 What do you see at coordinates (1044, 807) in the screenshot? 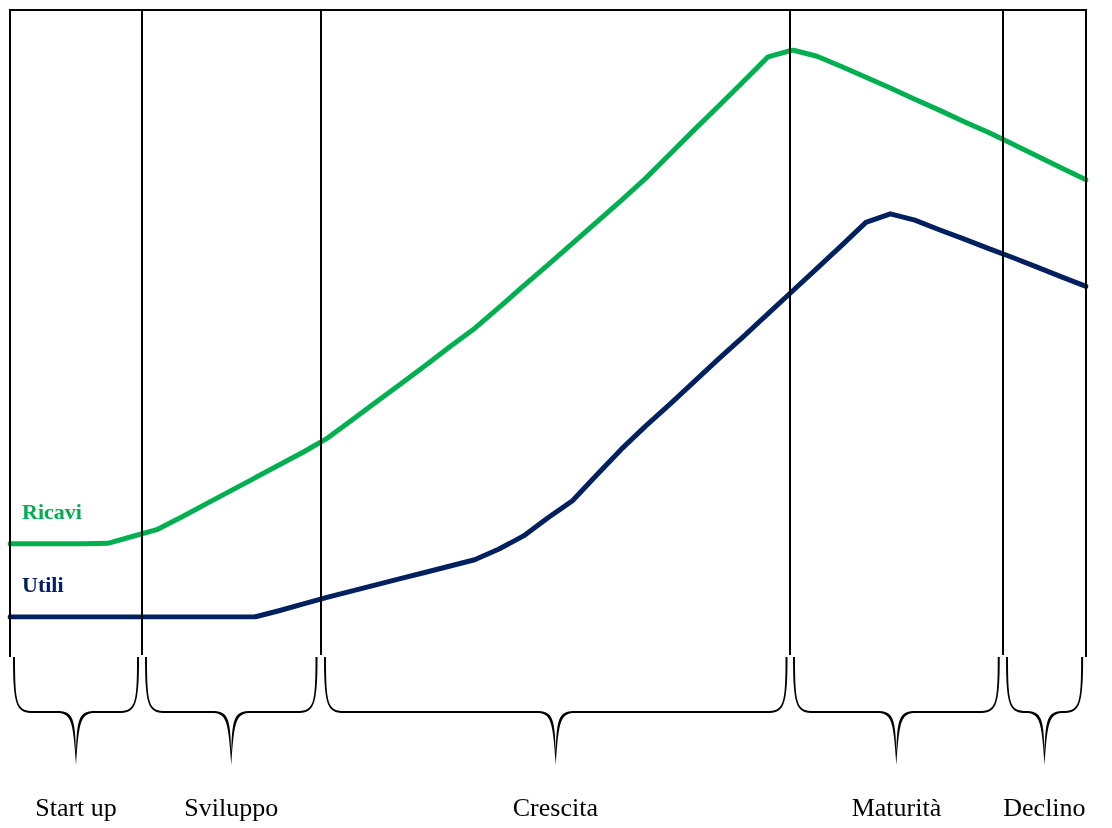
I see `text: Declino` at bounding box center [1044, 807].